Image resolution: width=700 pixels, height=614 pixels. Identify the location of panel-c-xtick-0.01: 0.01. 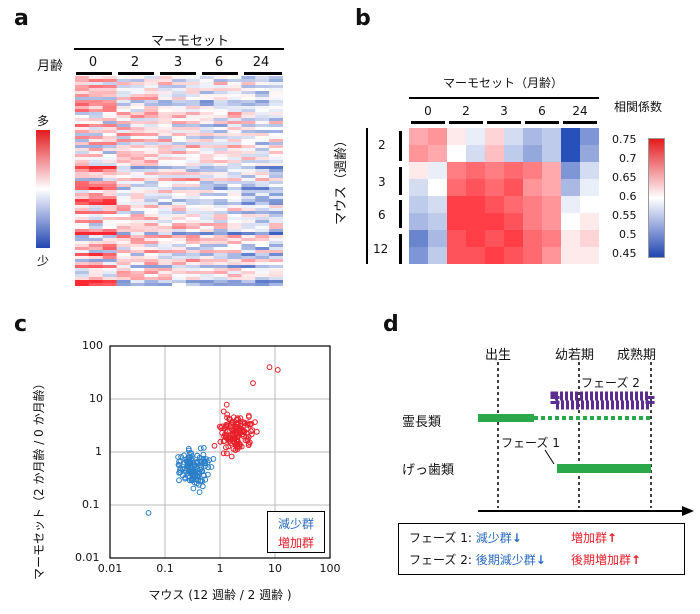
(110, 568).